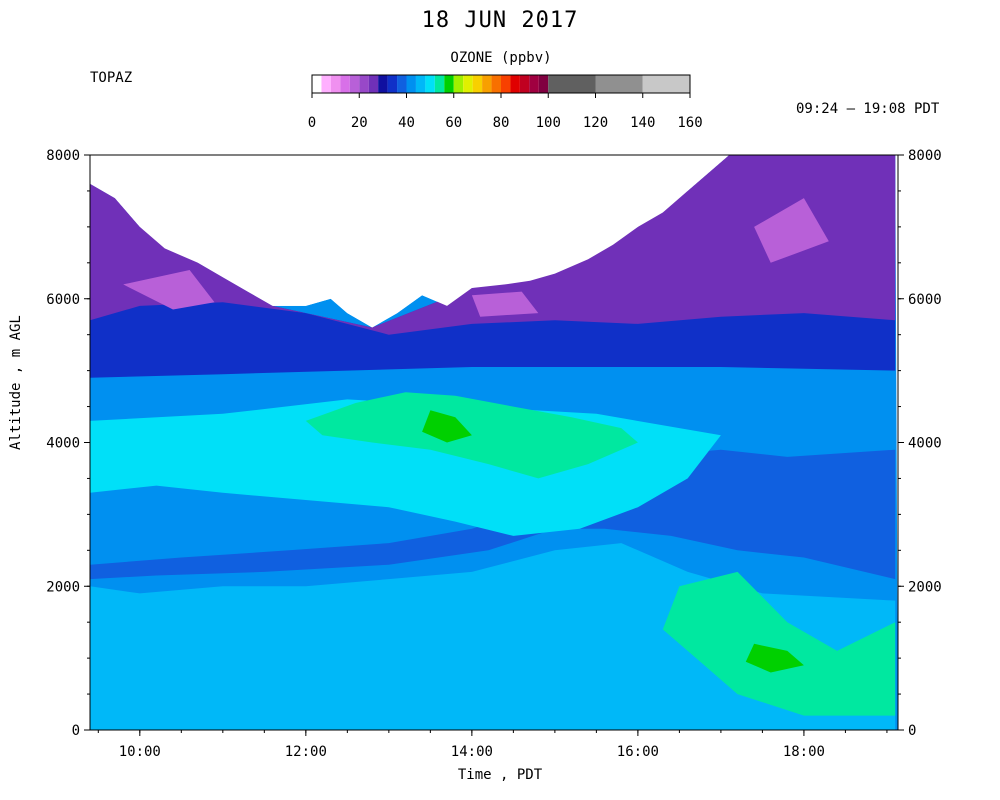 The image size is (1000, 800). What do you see at coordinates (925, 587) in the screenshot?
I see `y-tick-label-right: 2000` at bounding box center [925, 587].